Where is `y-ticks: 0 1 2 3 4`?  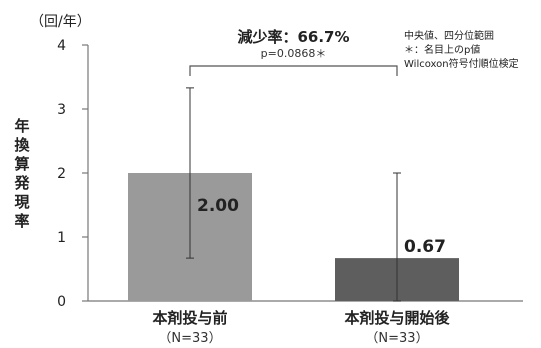
y-ticks: 0 1 2 3 4 is located at coordinates (72, 174).